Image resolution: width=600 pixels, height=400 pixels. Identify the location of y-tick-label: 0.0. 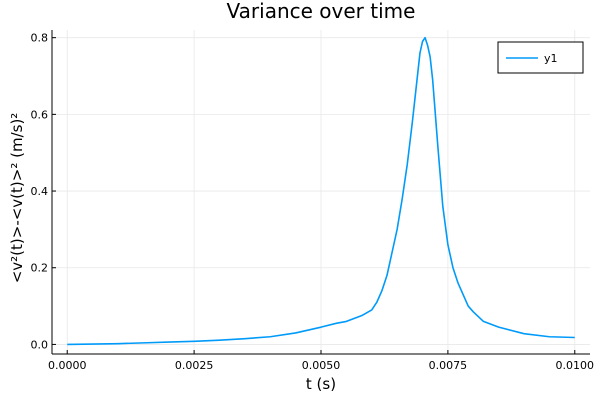
(40, 344).